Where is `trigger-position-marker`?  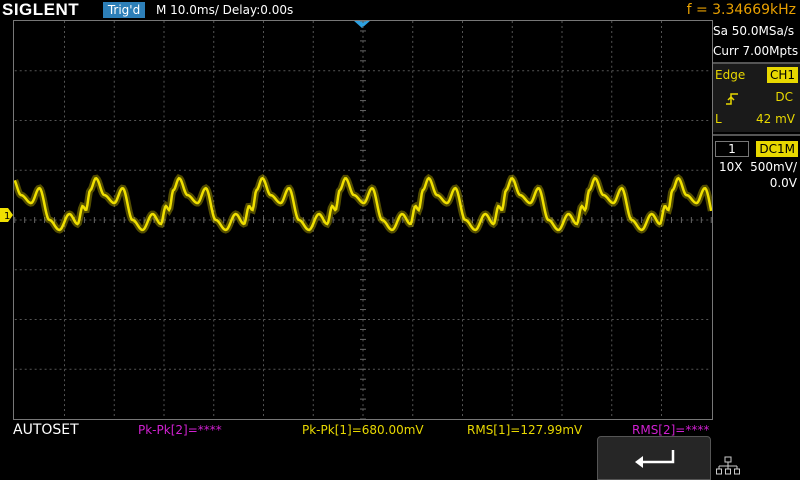 trigger-position-marker is located at coordinates (362, 24).